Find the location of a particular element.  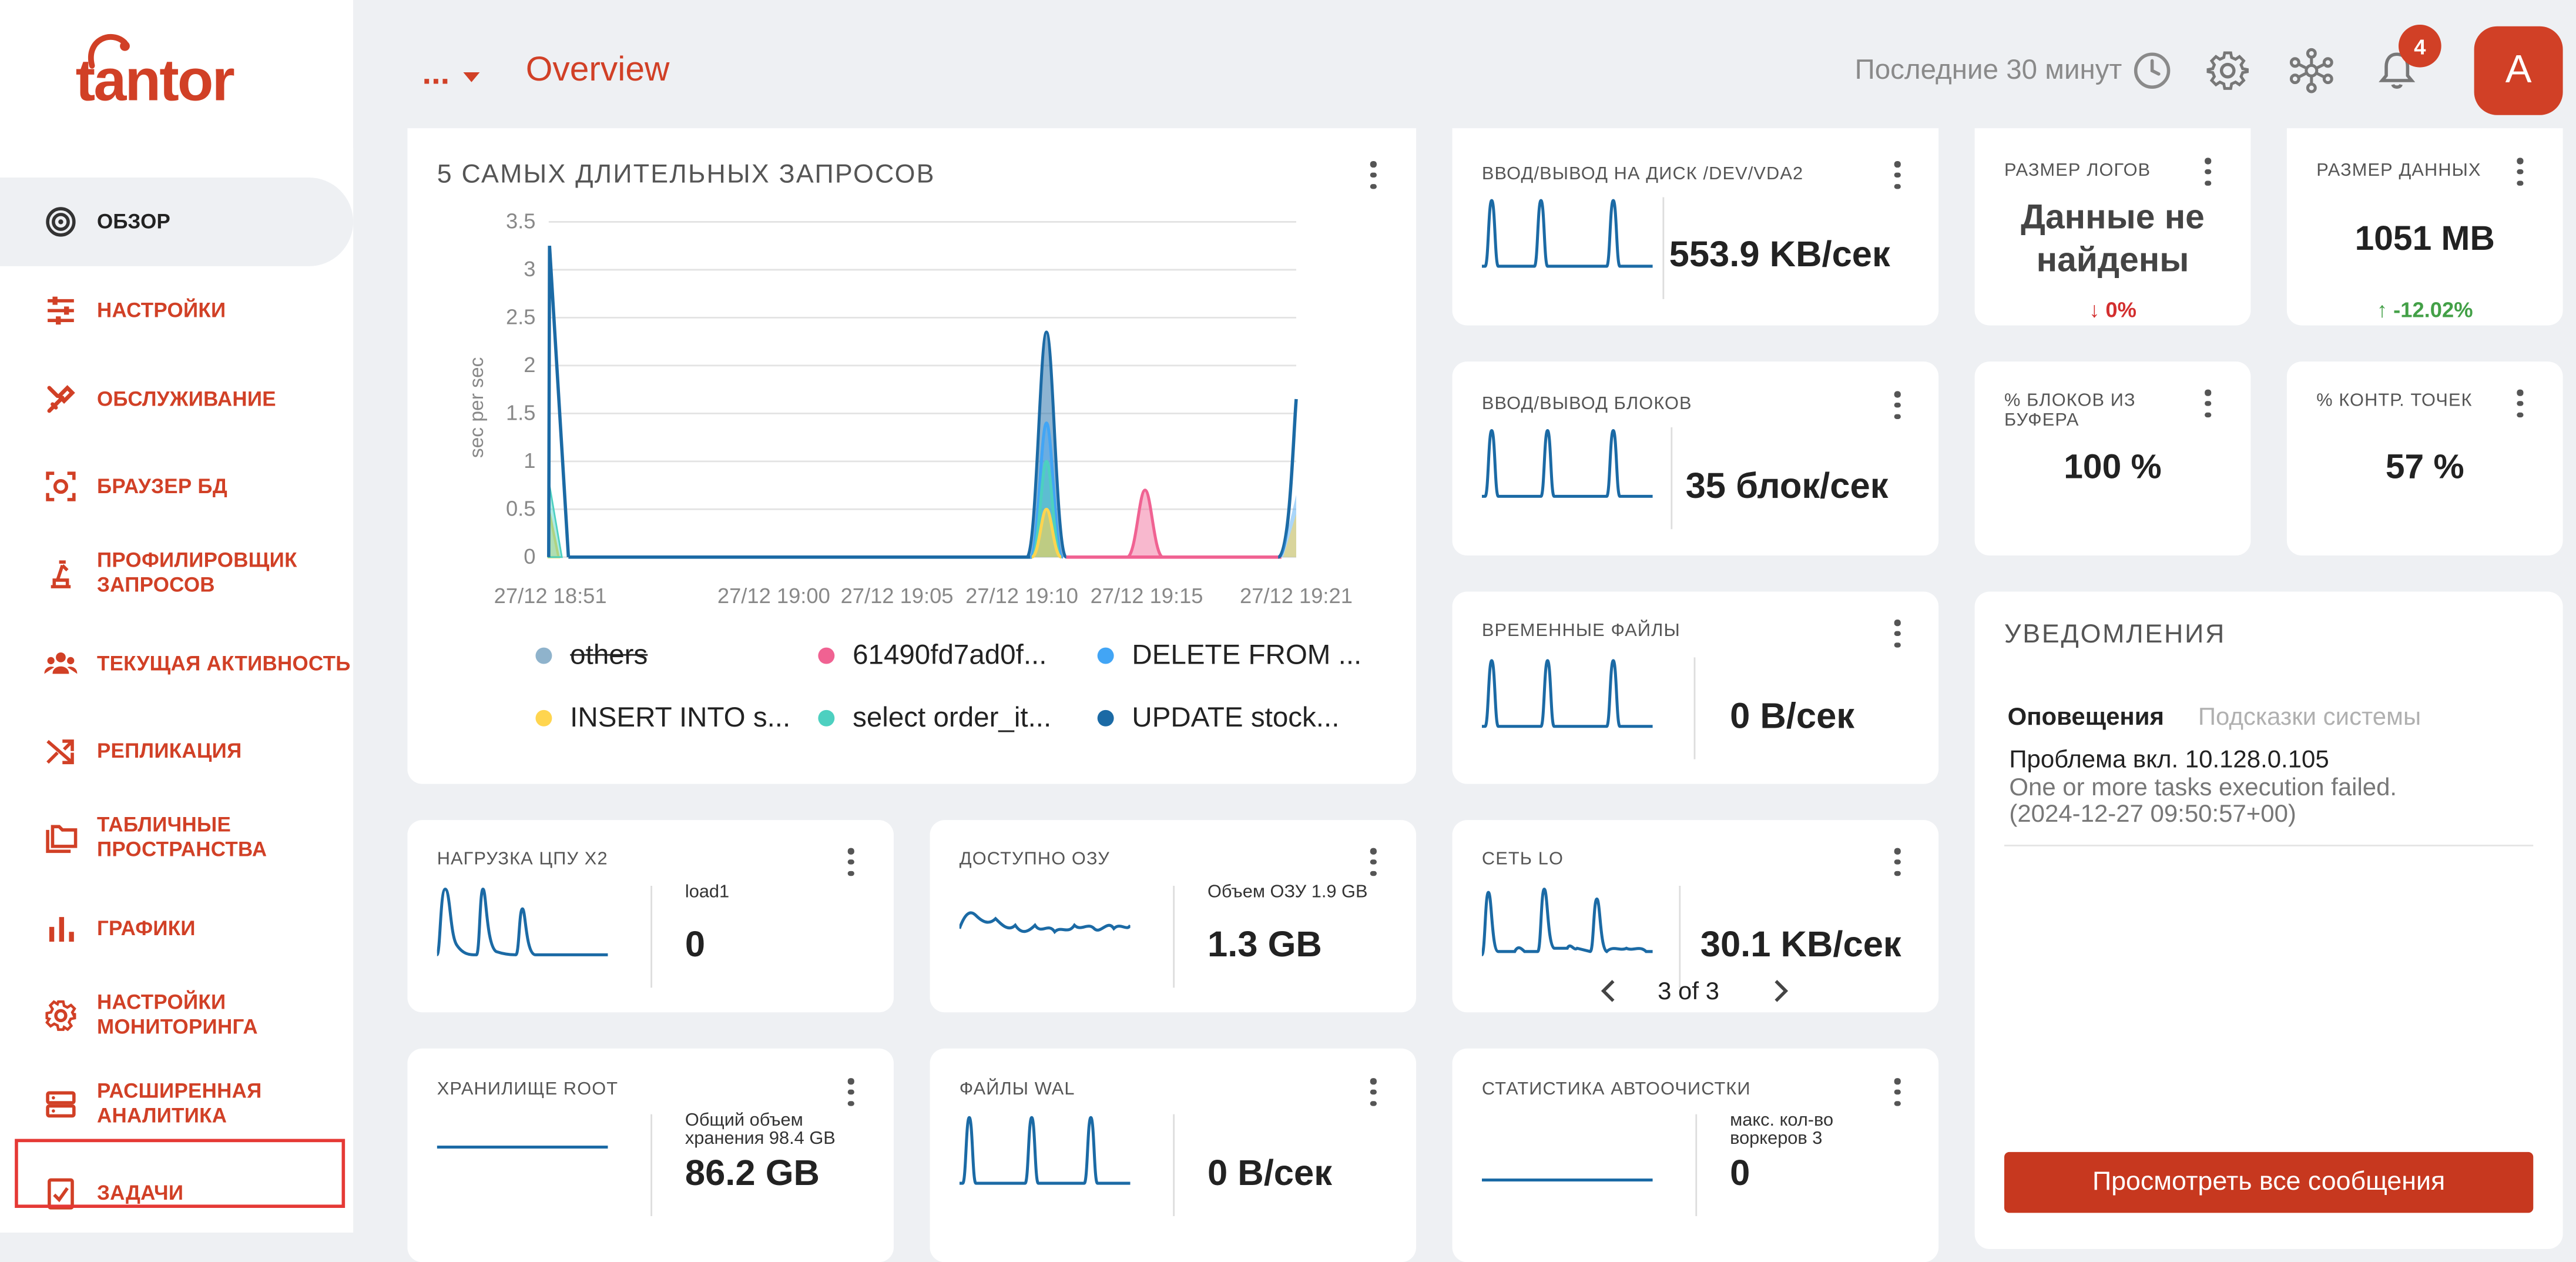

top-bar: ... Overview Последние 30 минут 4 A is located at coordinates (1464, 74).